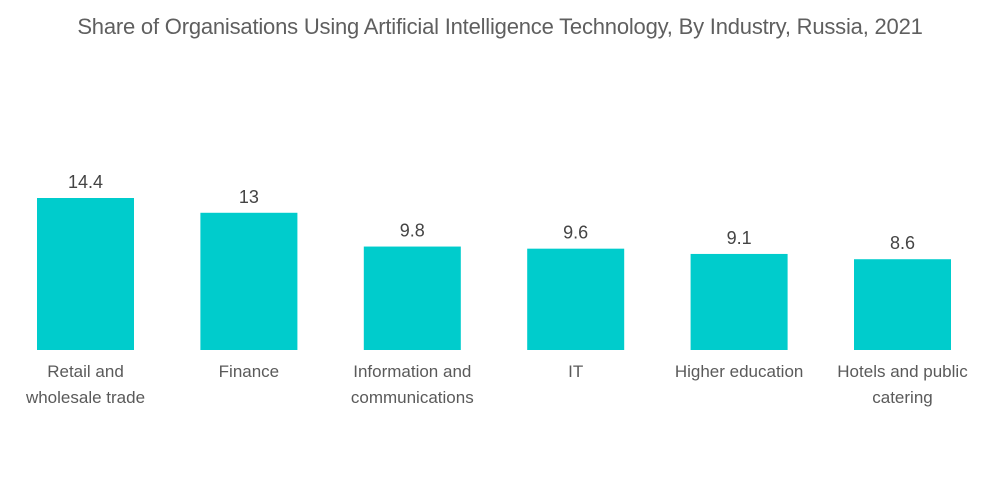 The height and width of the screenshot is (504, 1000). Describe the element at coordinates (85, 397) in the screenshot. I see `category-label-line: wholesale trade` at that location.